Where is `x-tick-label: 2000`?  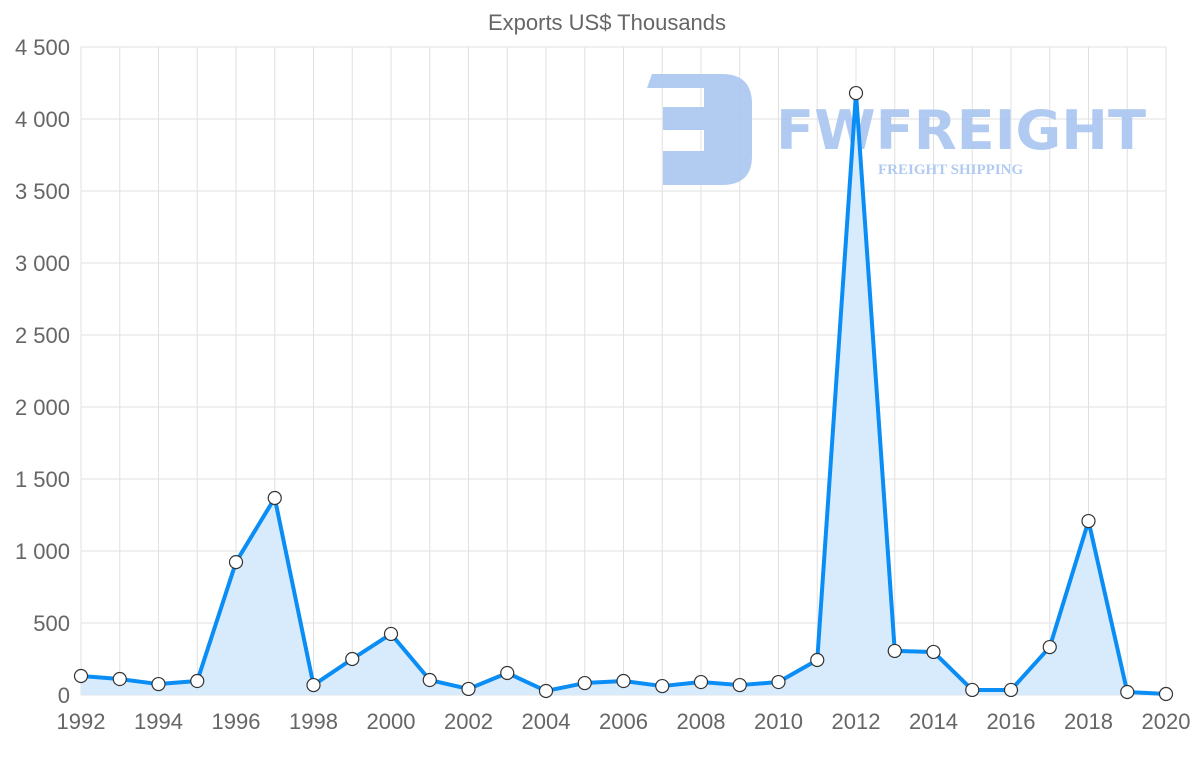
x-tick-label: 2000 is located at coordinates (391, 721).